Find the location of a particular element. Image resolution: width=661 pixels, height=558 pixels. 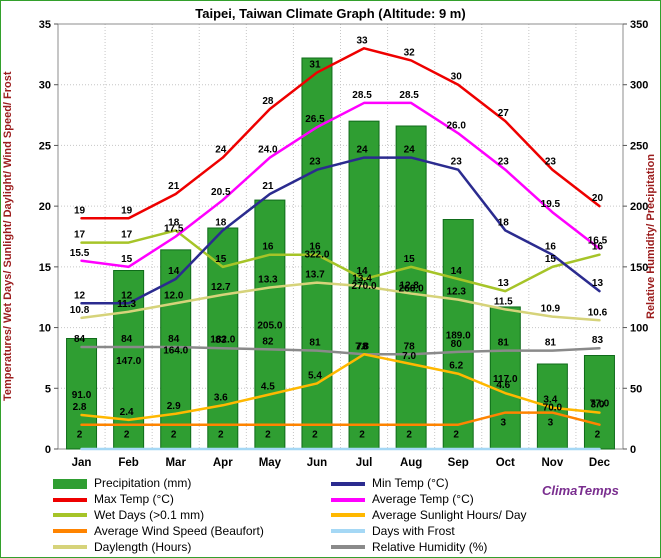

data-label: 14 is located at coordinates (457, 271).